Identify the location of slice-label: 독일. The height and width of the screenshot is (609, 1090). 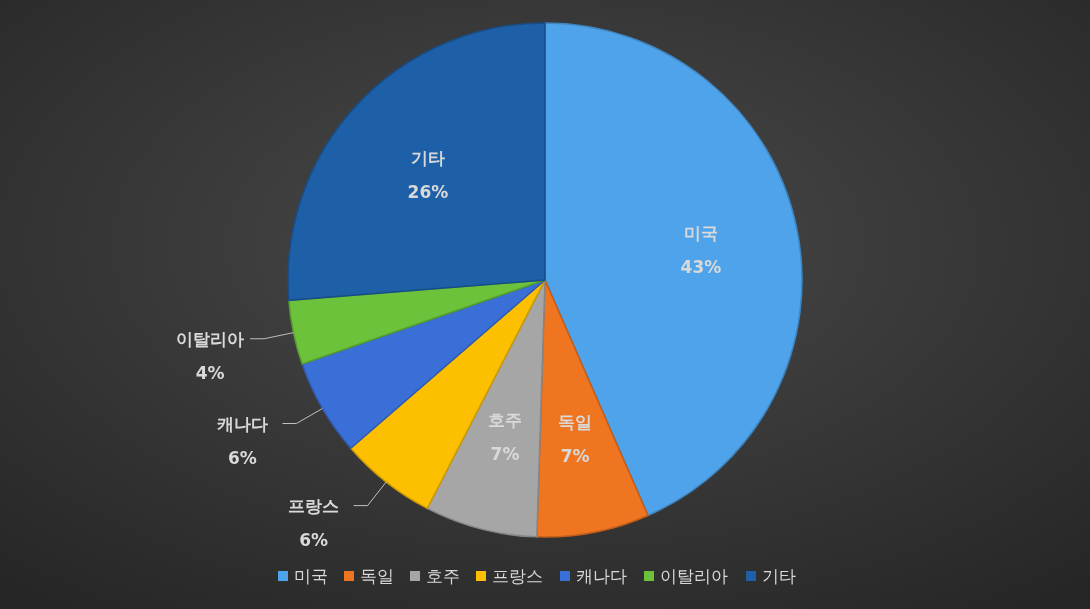
(575, 422).